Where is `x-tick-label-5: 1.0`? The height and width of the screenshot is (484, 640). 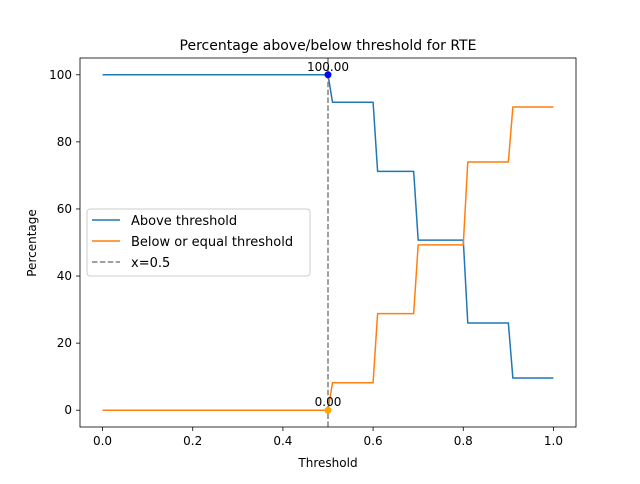 x-tick-label-5: 1.0 is located at coordinates (553, 441).